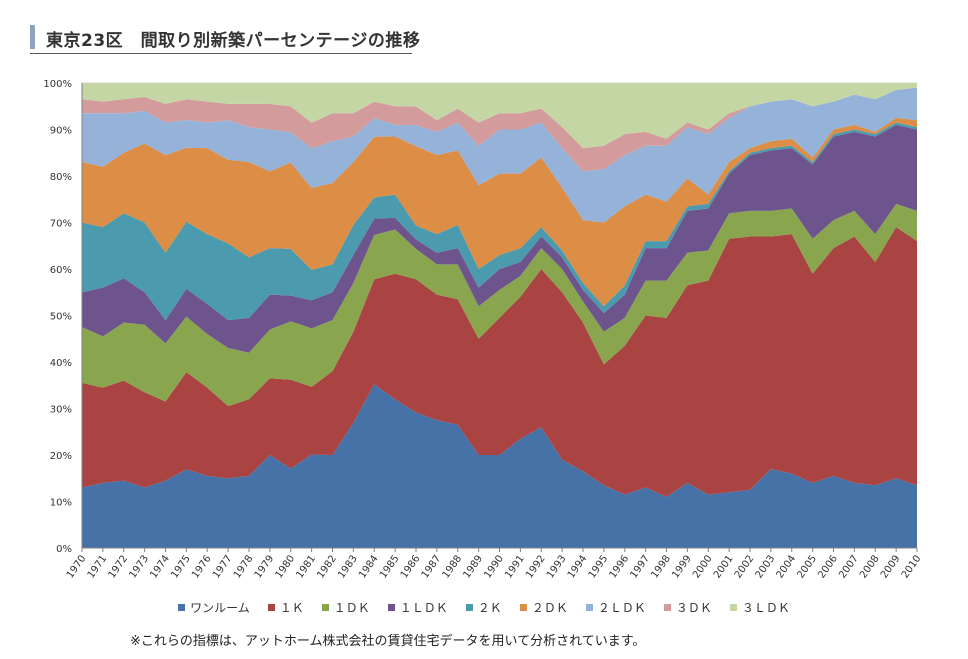 This screenshot has width=968, height=659. Describe the element at coordinates (766, 566) in the screenshot. I see `x-tick-label: 2003` at that location.